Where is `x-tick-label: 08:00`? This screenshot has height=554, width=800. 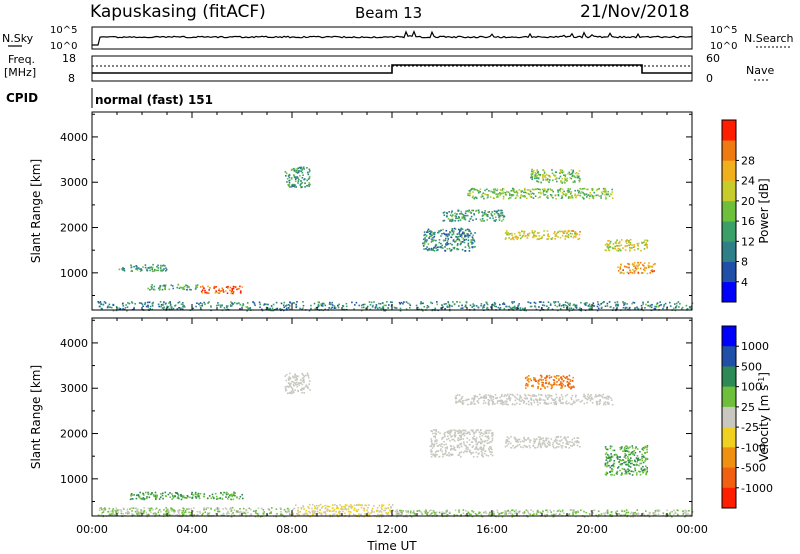
x-tick-label: 08:00 is located at coordinates (292, 529).